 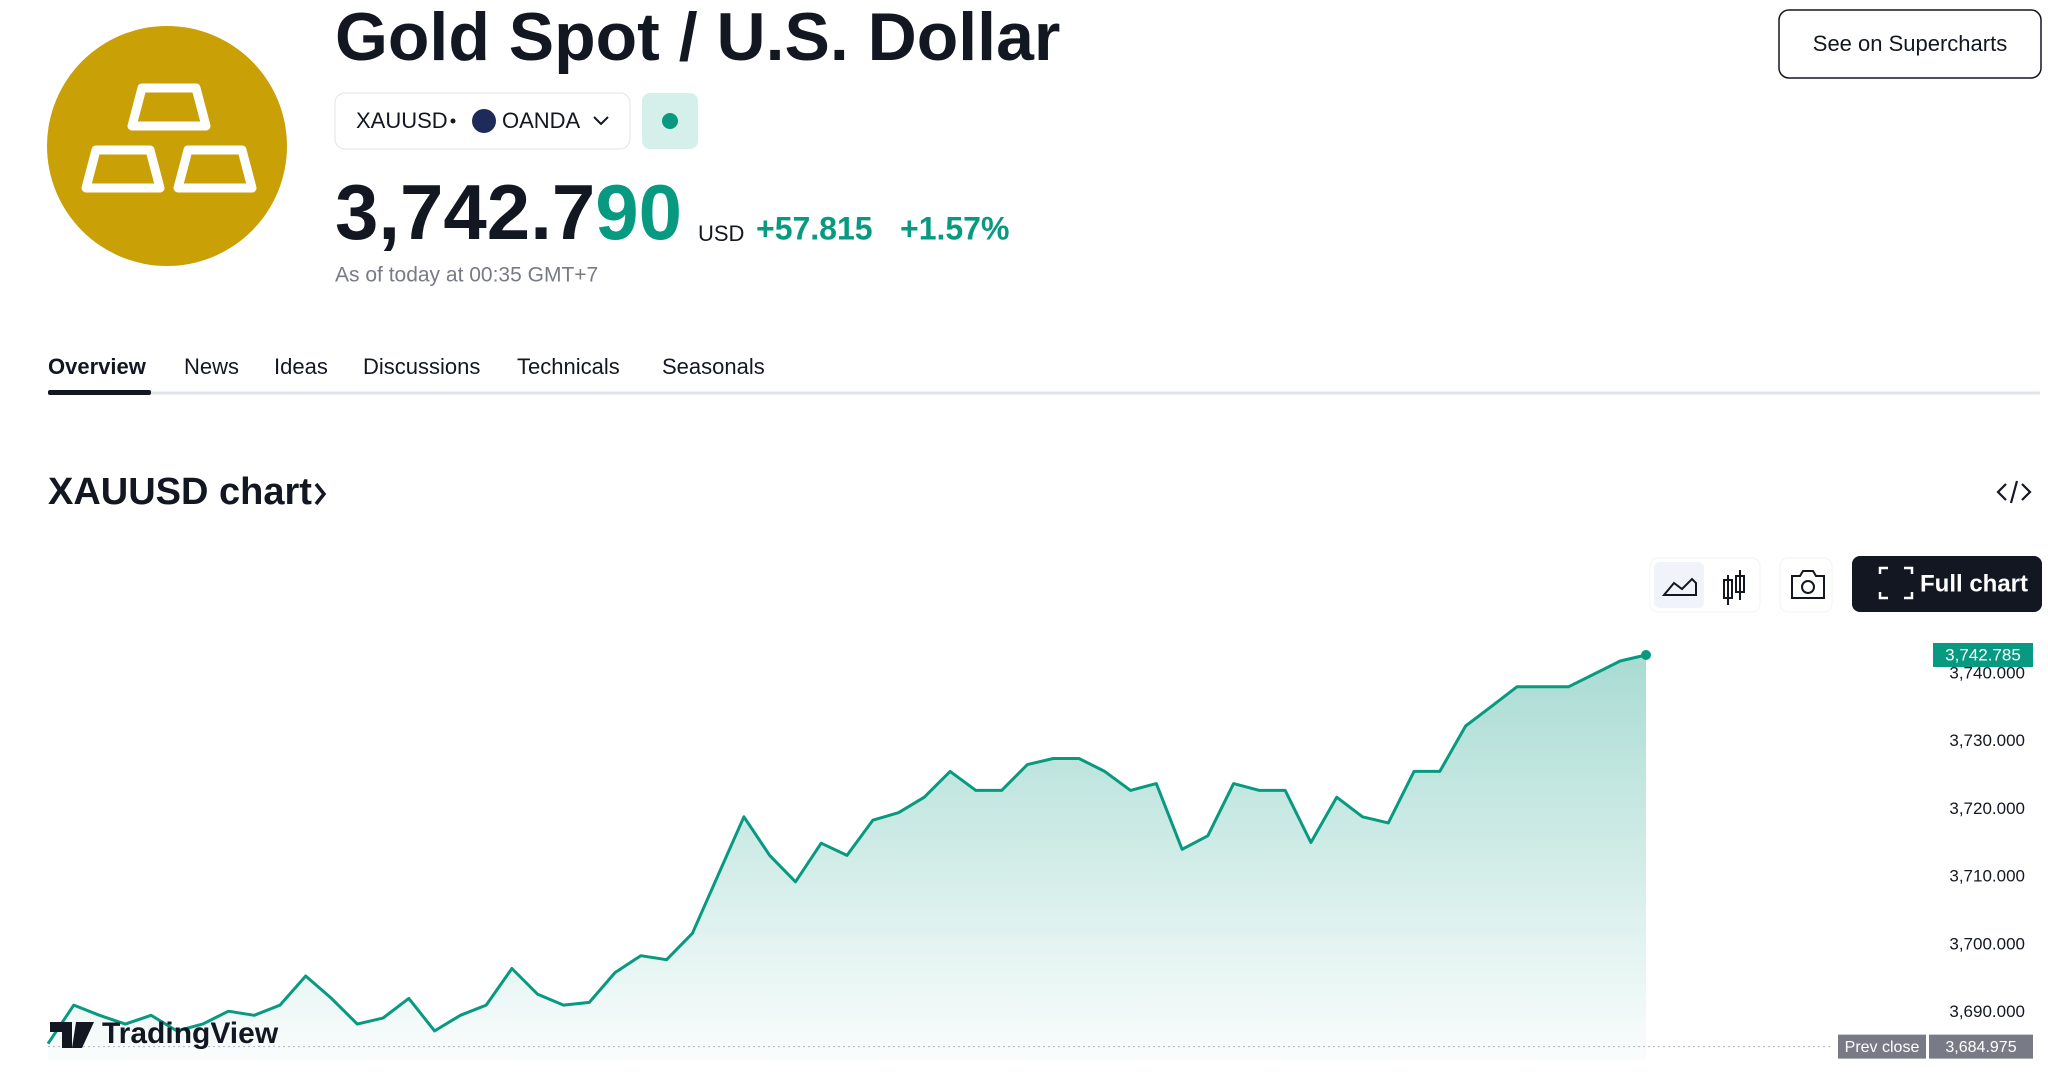 I want to click on area-style-button, so click(x=1679, y=585).